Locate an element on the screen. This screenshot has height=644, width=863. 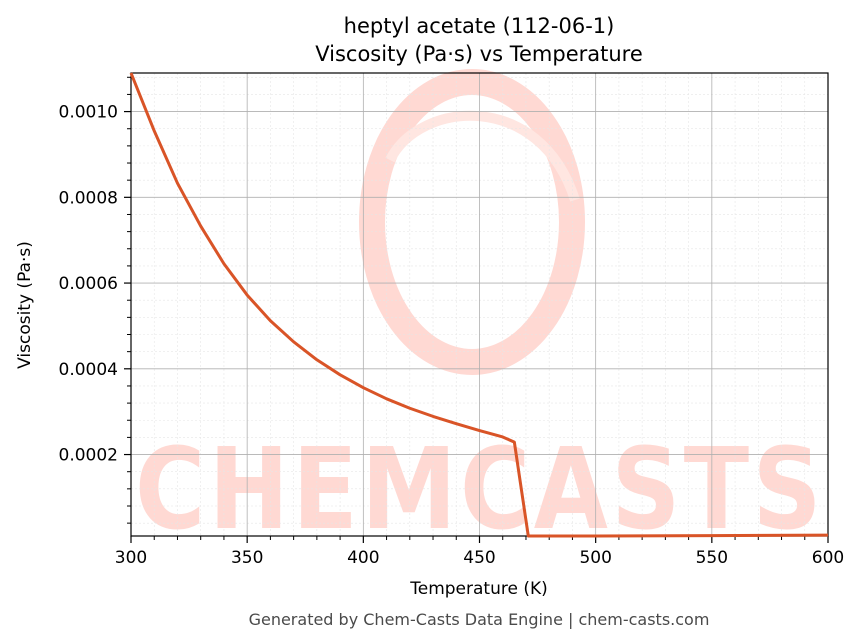
x-tick-label: 500 is located at coordinates (595, 558).